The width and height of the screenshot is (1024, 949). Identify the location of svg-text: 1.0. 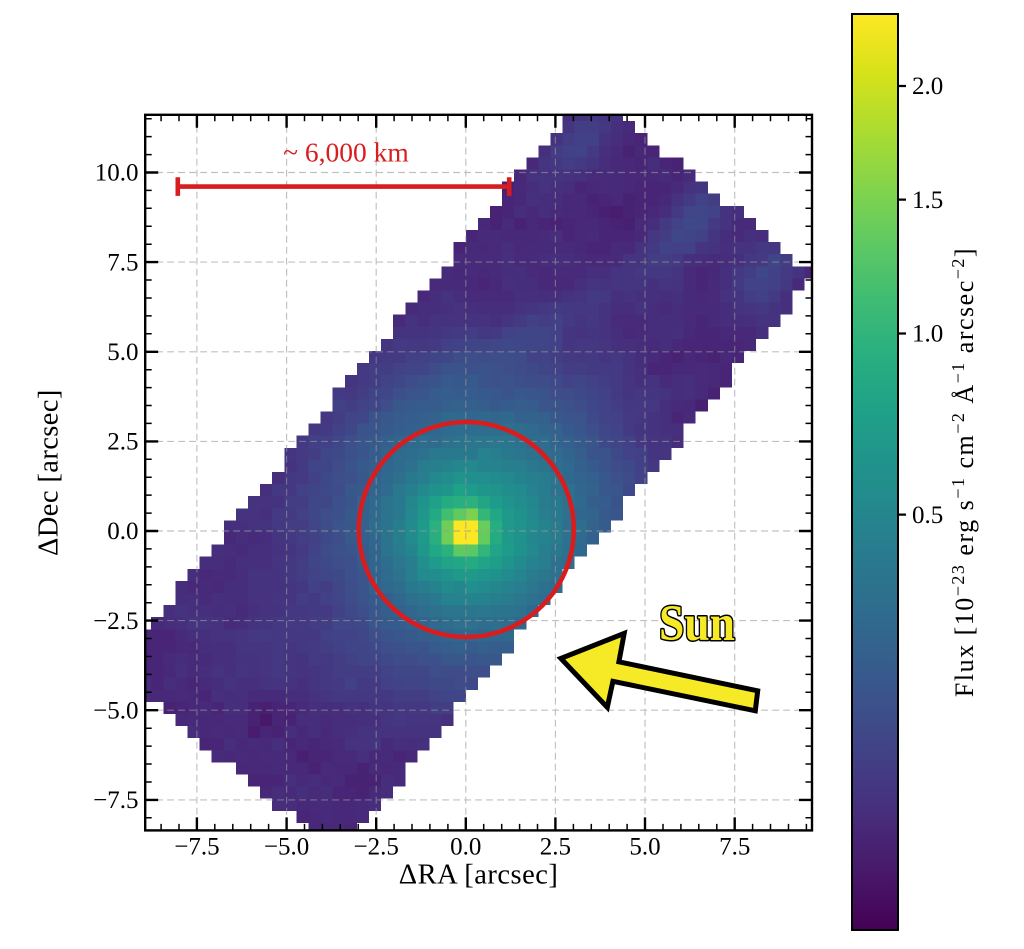
(927, 334).